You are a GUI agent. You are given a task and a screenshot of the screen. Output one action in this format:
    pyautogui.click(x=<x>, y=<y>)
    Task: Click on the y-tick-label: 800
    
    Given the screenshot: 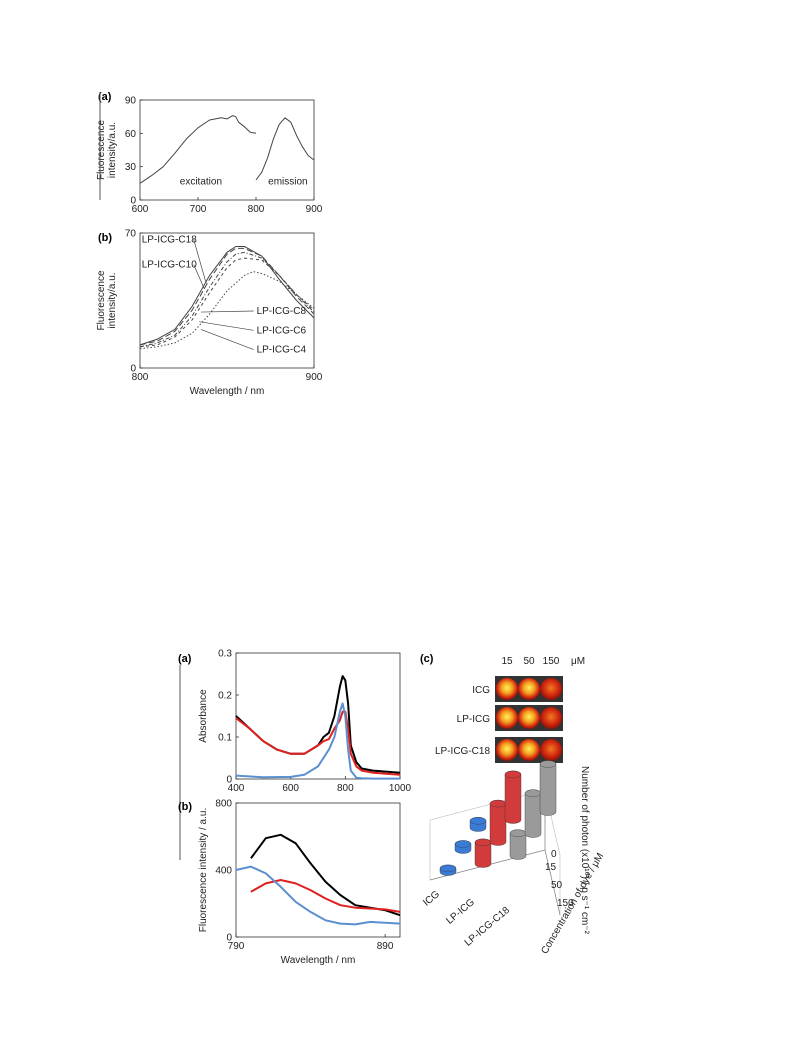 What is the action you would take?
    pyautogui.click(x=223, y=804)
    